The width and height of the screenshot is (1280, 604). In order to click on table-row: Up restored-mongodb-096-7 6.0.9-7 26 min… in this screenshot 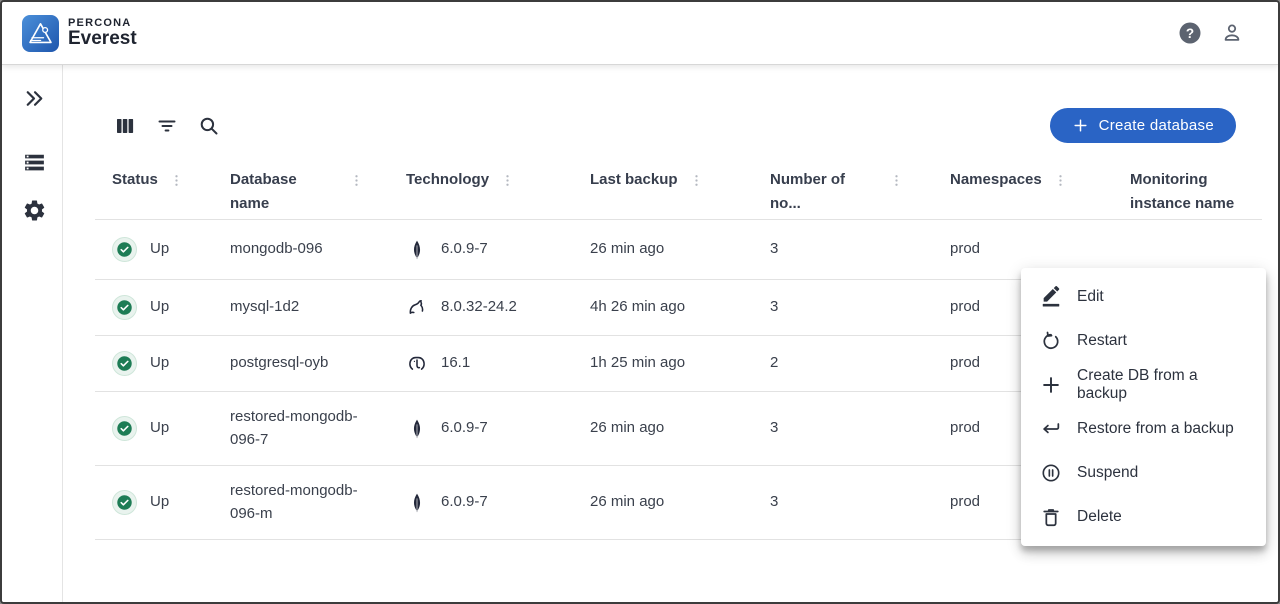, I will do `click(678, 429)`.